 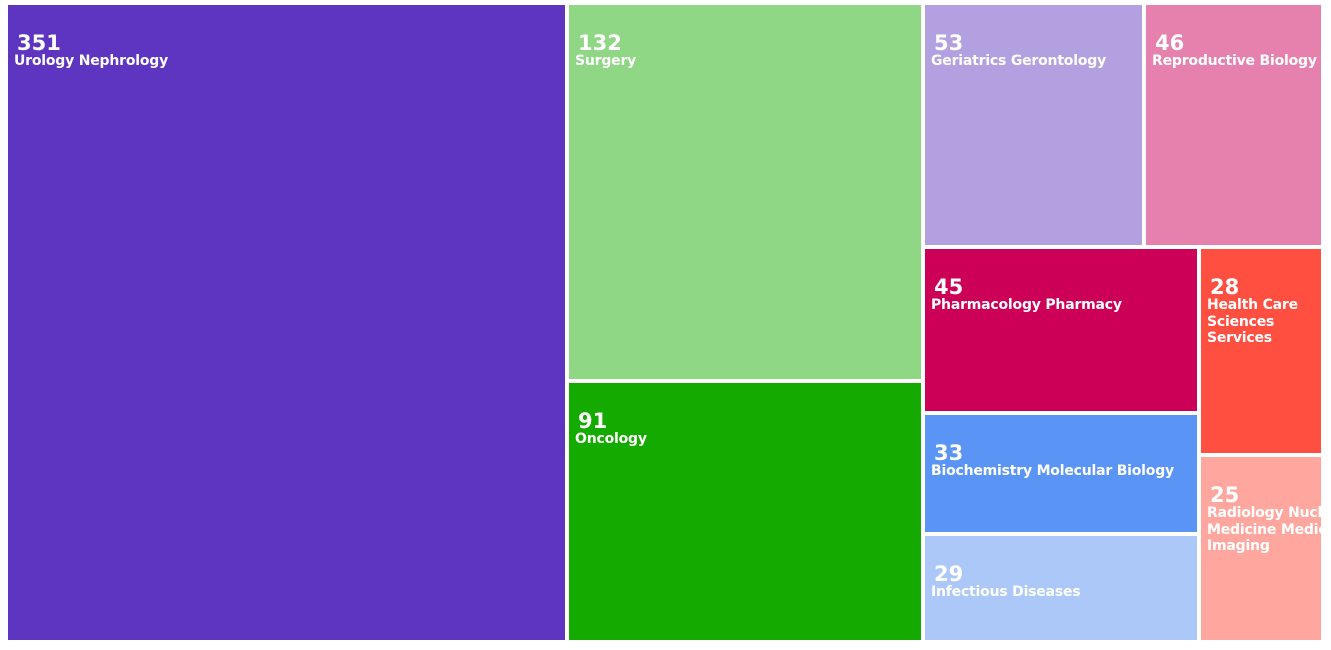 I want to click on tile-value: 45, so click(x=949, y=287).